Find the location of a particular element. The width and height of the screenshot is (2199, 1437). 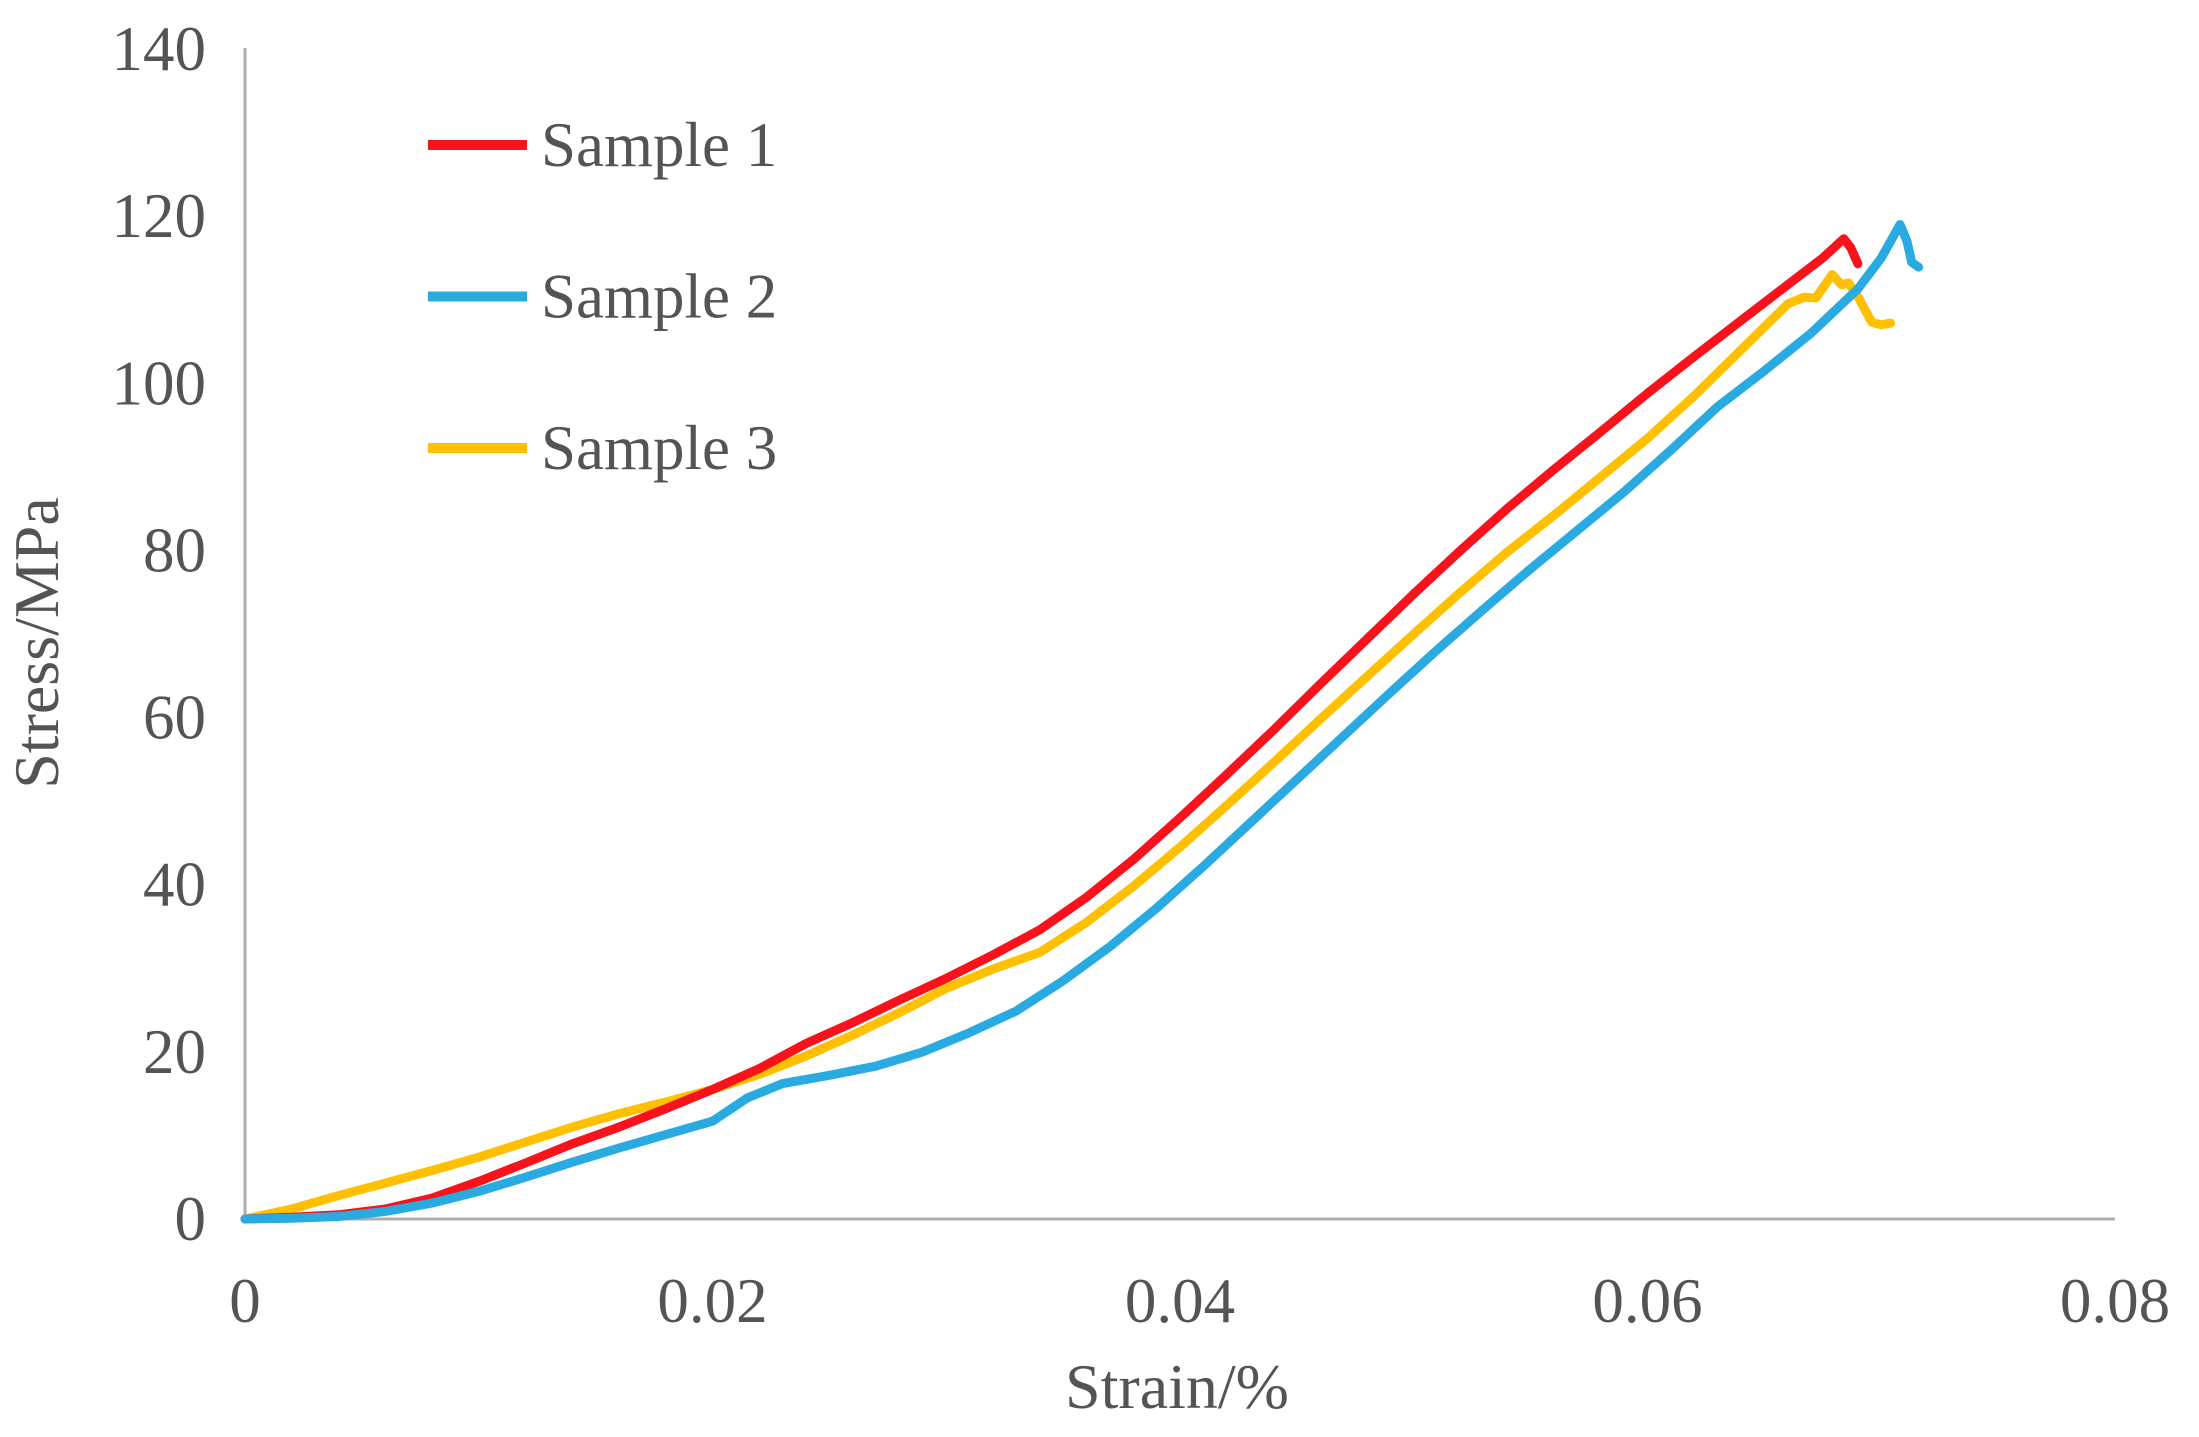

legend-label: Sample 2 is located at coordinates (659, 297).